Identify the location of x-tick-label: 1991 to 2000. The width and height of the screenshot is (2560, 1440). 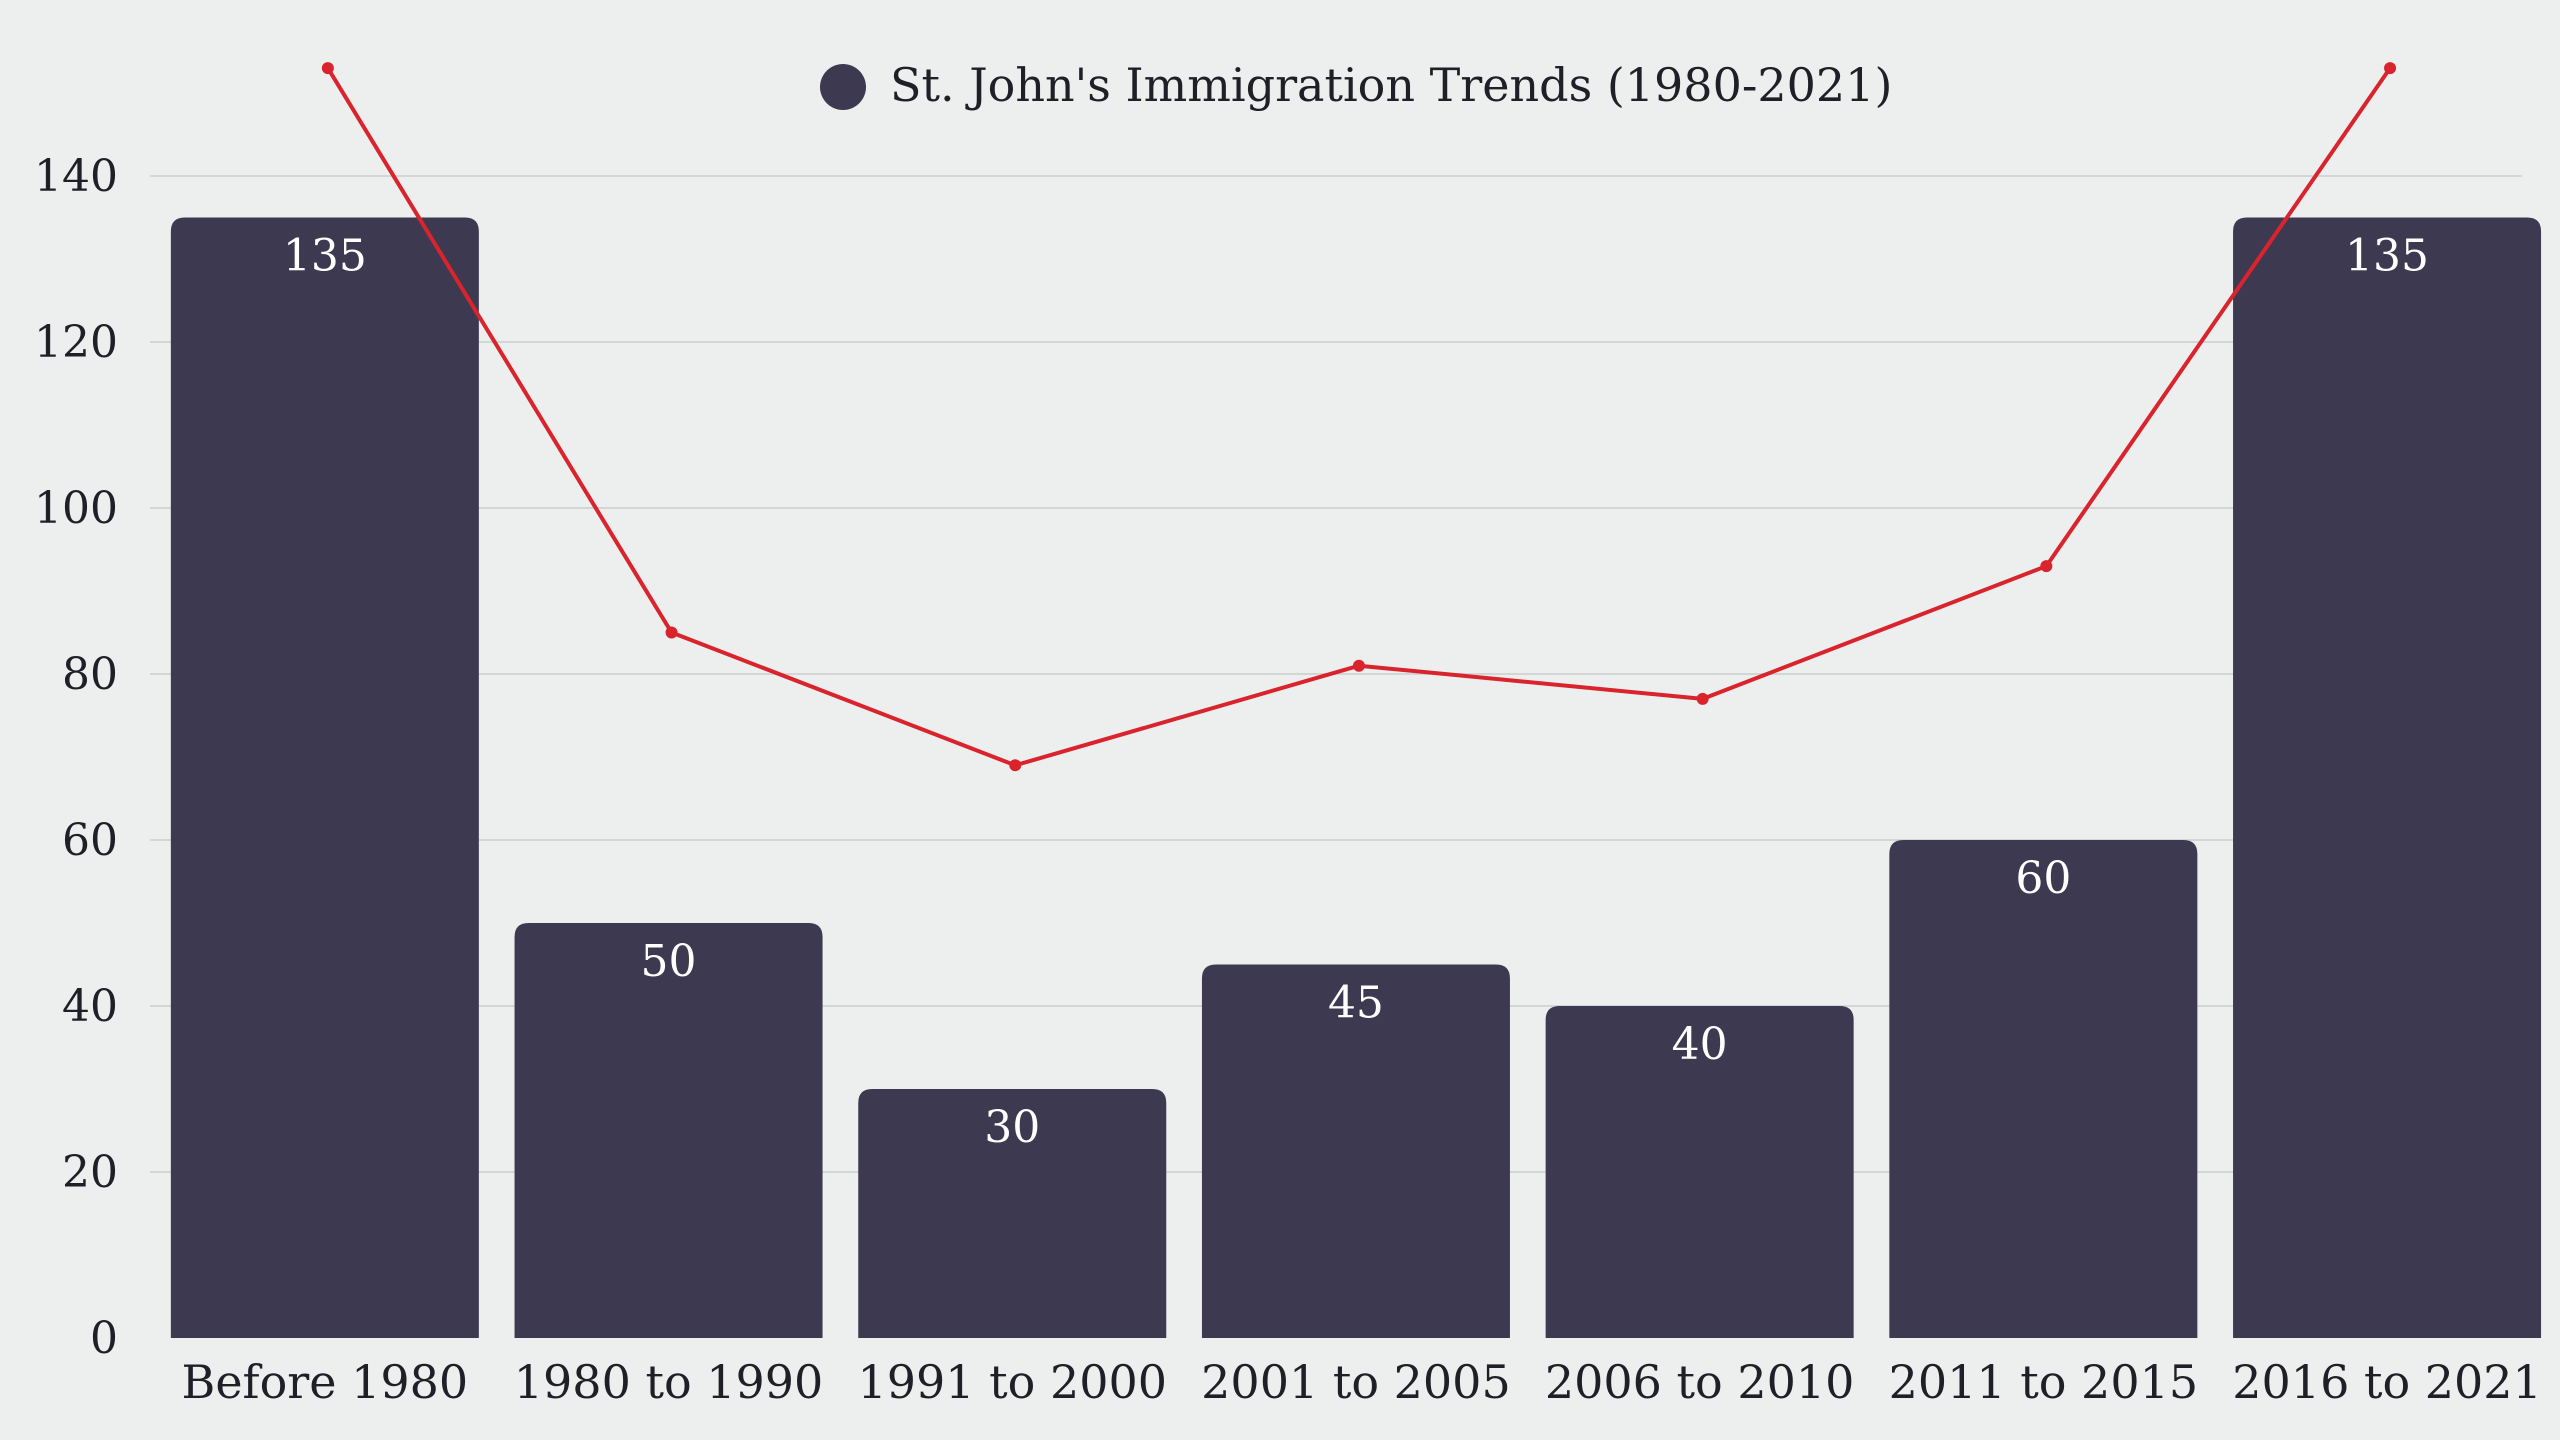
(1012, 1382).